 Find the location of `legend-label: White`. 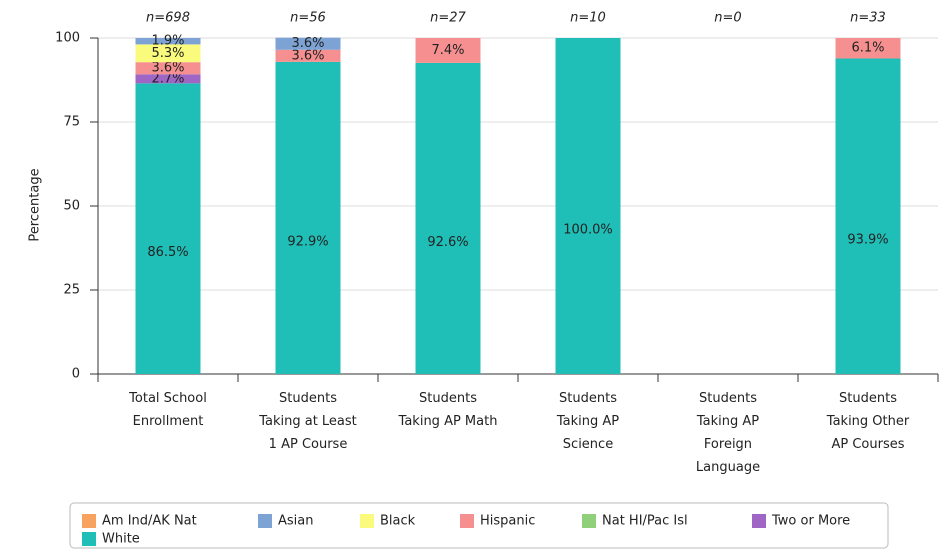

legend-label: White is located at coordinates (121, 539).